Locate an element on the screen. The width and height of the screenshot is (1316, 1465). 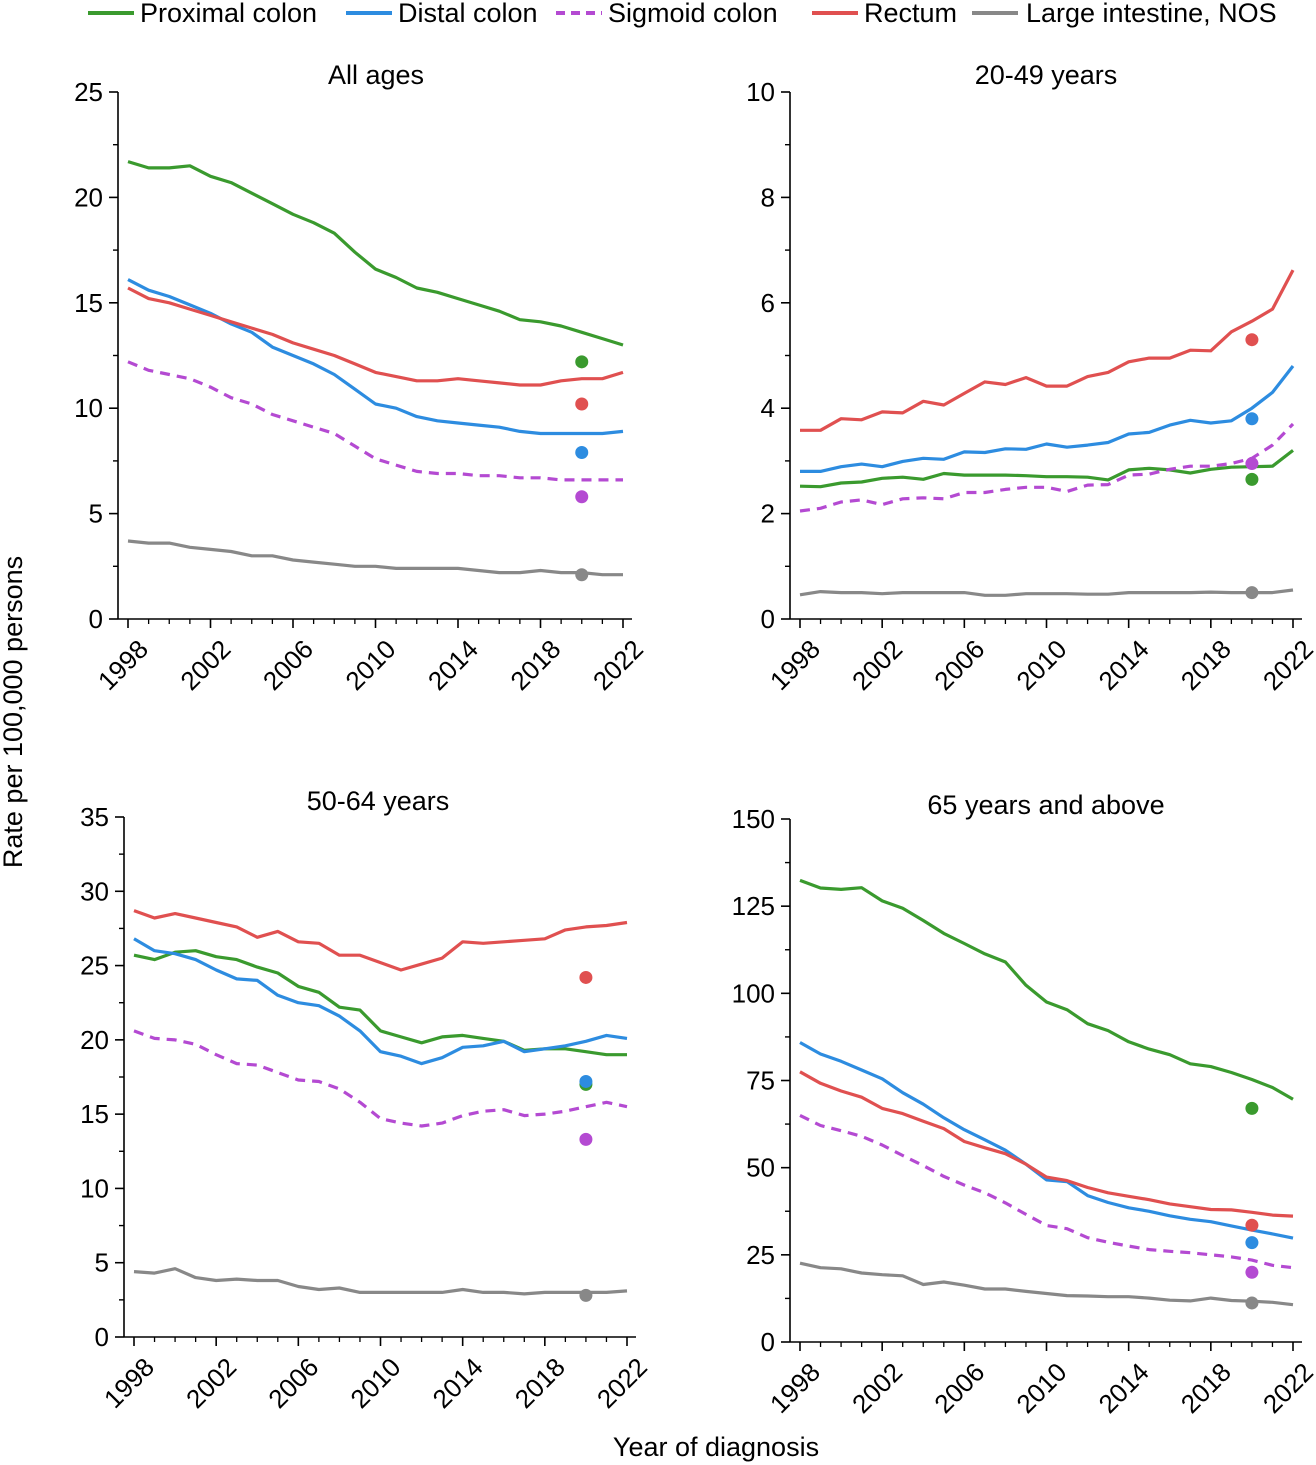
panel-title: 50-64 years is located at coordinates (378, 801).